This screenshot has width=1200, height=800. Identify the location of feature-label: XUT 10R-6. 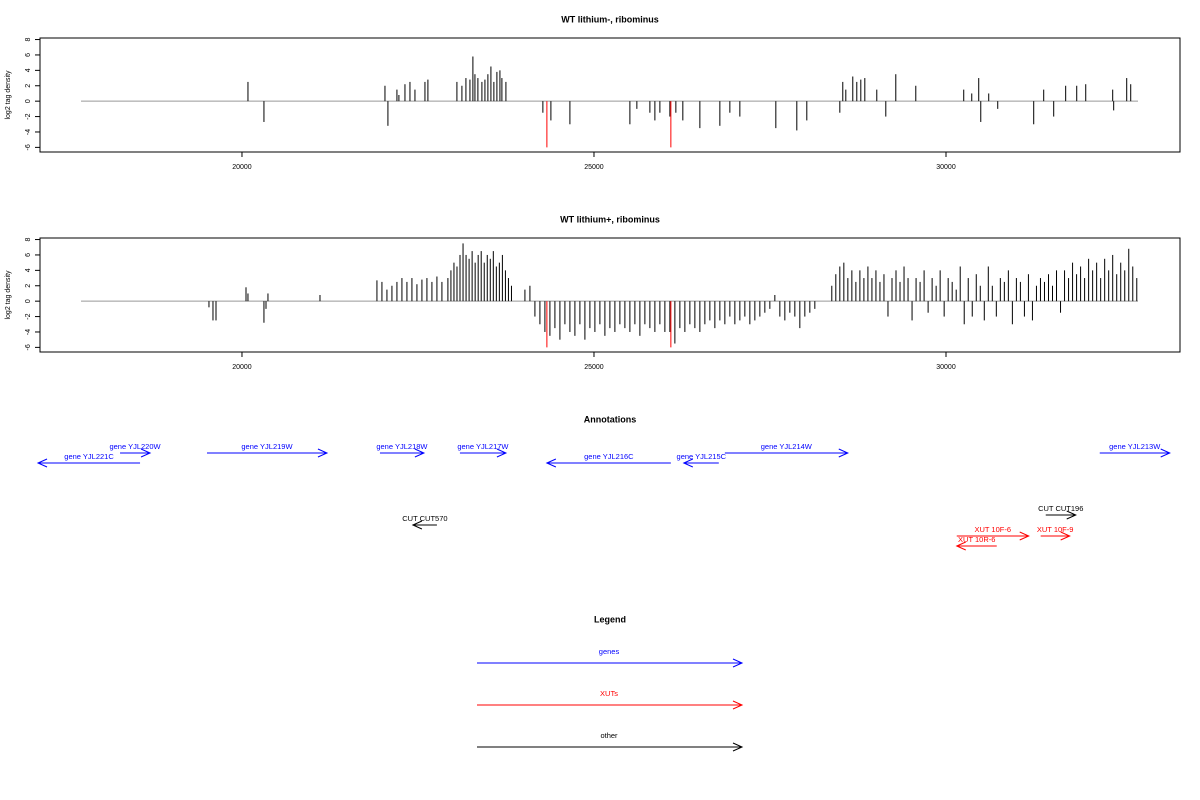
(976, 539).